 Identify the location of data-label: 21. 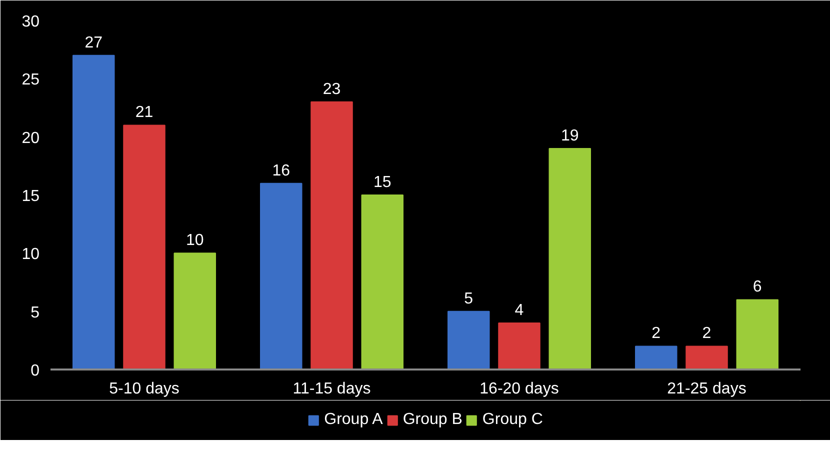
(144, 113).